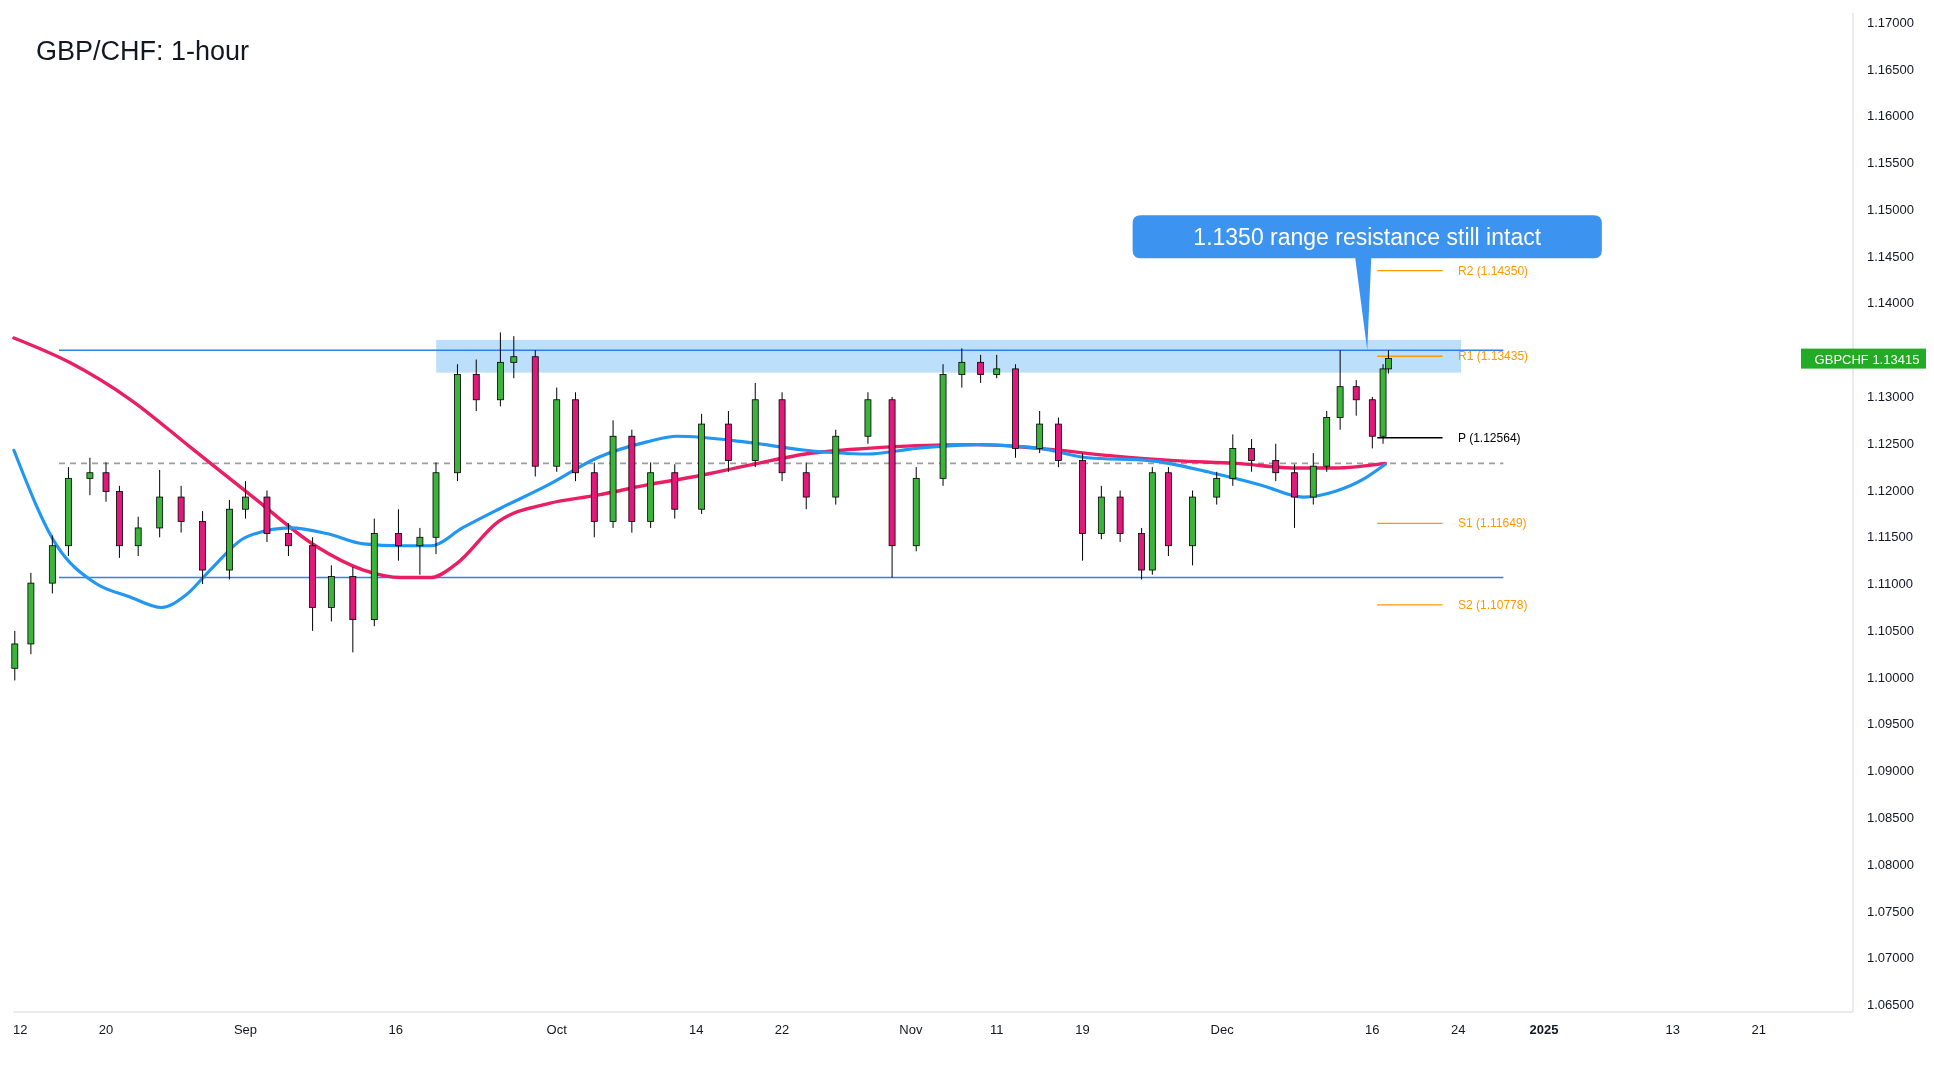  Describe the element at coordinates (245, 1029) in the screenshot. I see `x-tick-label: Sep` at that location.